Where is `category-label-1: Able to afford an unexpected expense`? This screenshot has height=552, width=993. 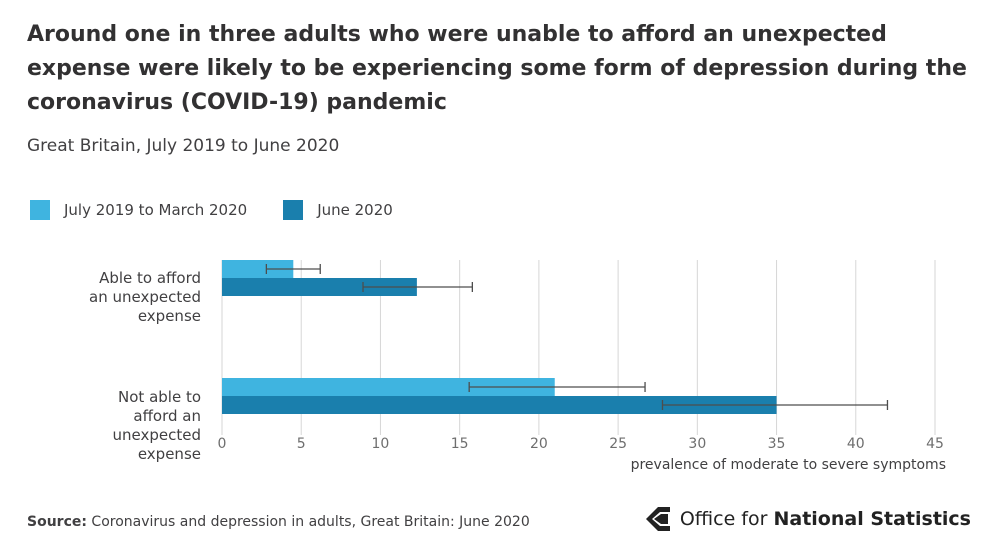 category-label-1: Able to afford an unexpected expense is located at coordinates (145, 297).